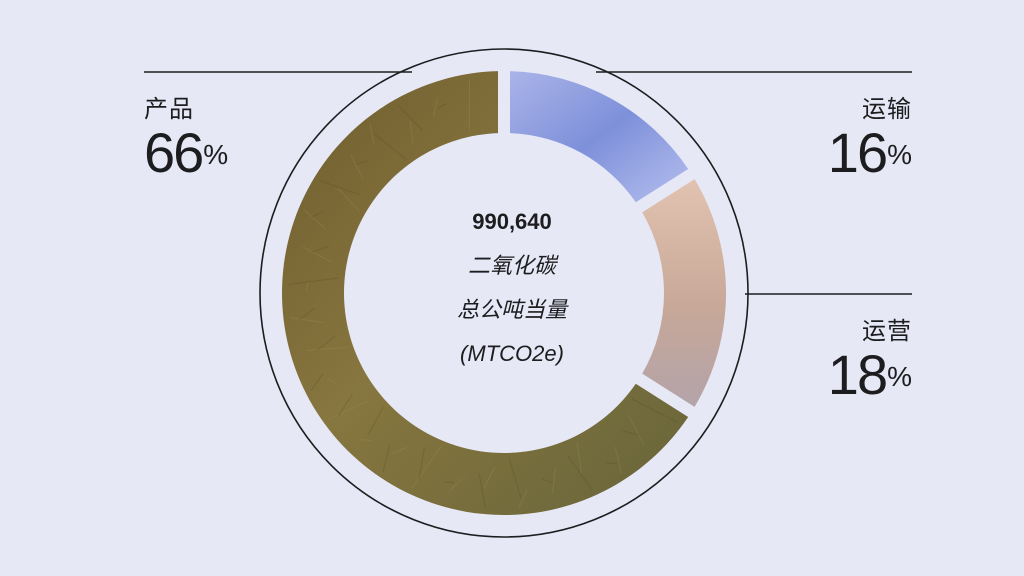 Image resolution: width=1024 pixels, height=576 pixels. What do you see at coordinates (512, 353) in the screenshot?
I see `center-line-3: (MTCO2e)` at bounding box center [512, 353].